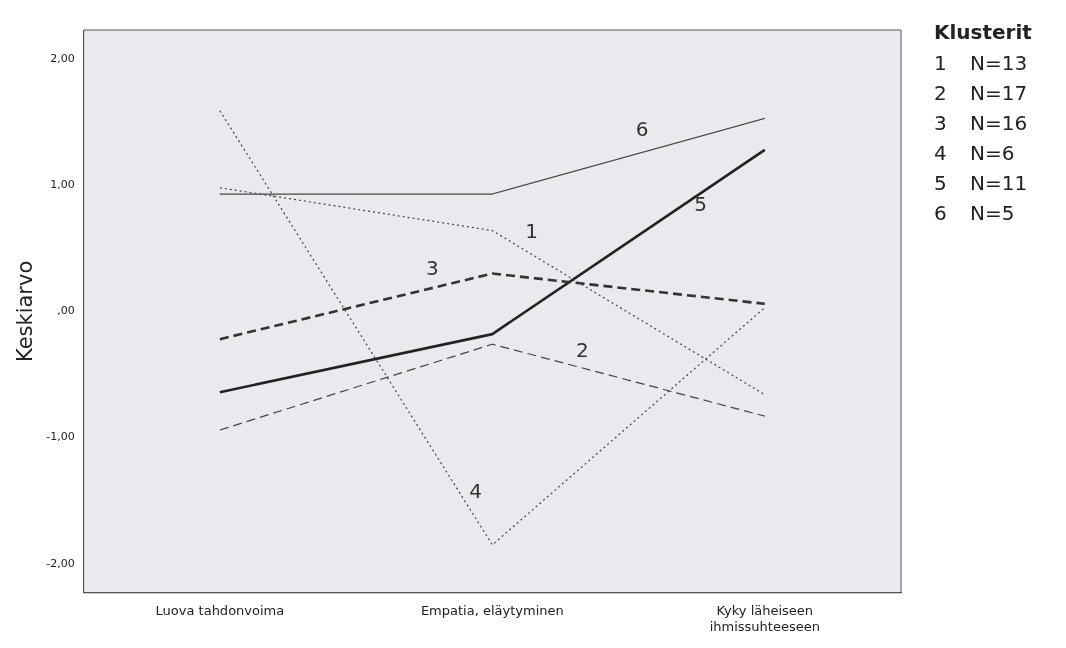  What do you see at coordinates (220, 610) in the screenshot?
I see `x-tick-label: Luova tahdonvoima` at bounding box center [220, 610].